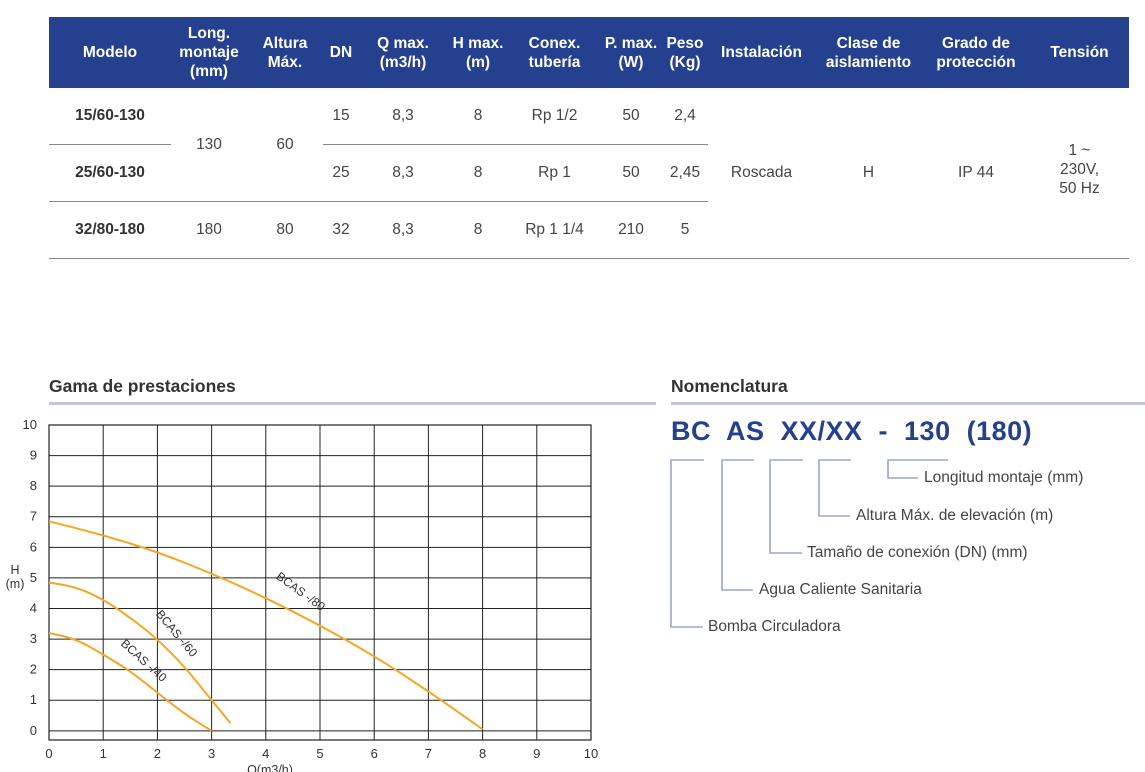 The image size is (1145, 772). What do you see at coordinates (33, 455) in the screenshot?
I see `y-tick-label: 9` at bounding box center [33, 455].